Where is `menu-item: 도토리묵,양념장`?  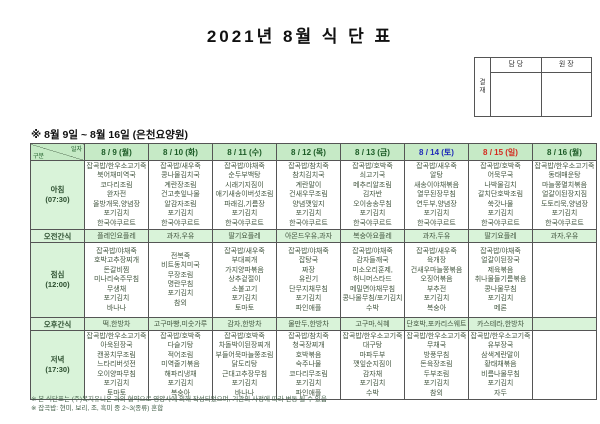 menu-item: 도토리묵,양념장 is located at coordinates (564, 204).